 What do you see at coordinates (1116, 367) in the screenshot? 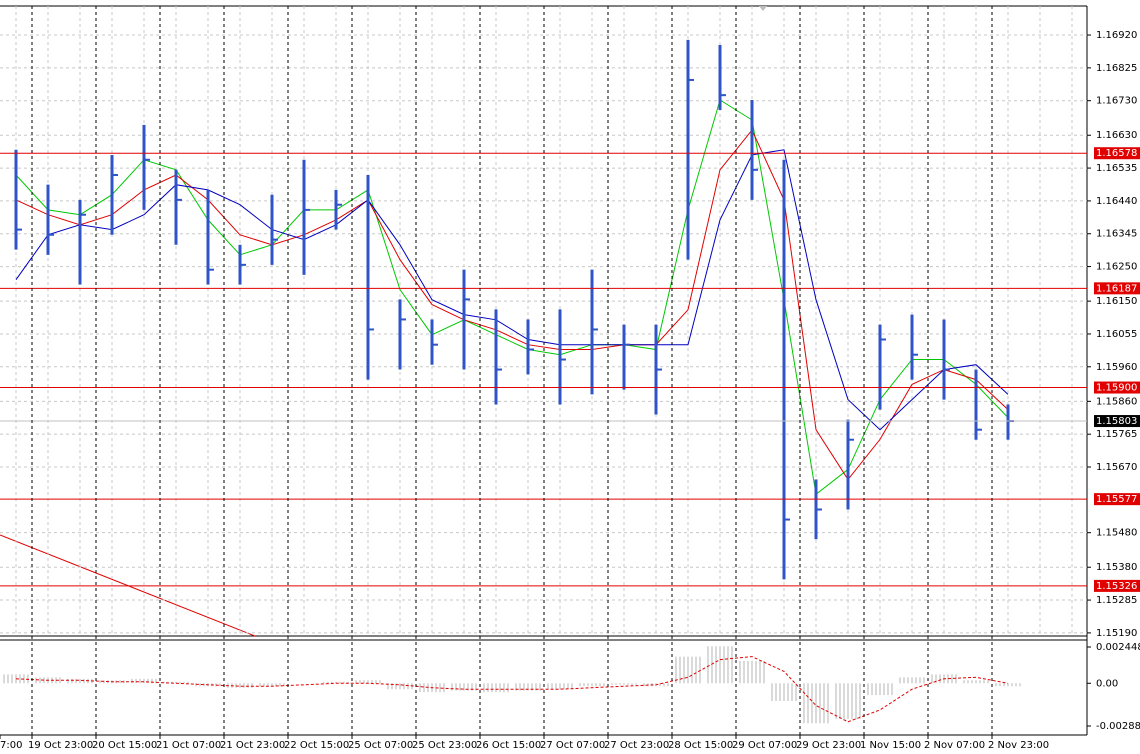
I see `y-tick-label: 1.15960` at bounding box center [1116, 367].